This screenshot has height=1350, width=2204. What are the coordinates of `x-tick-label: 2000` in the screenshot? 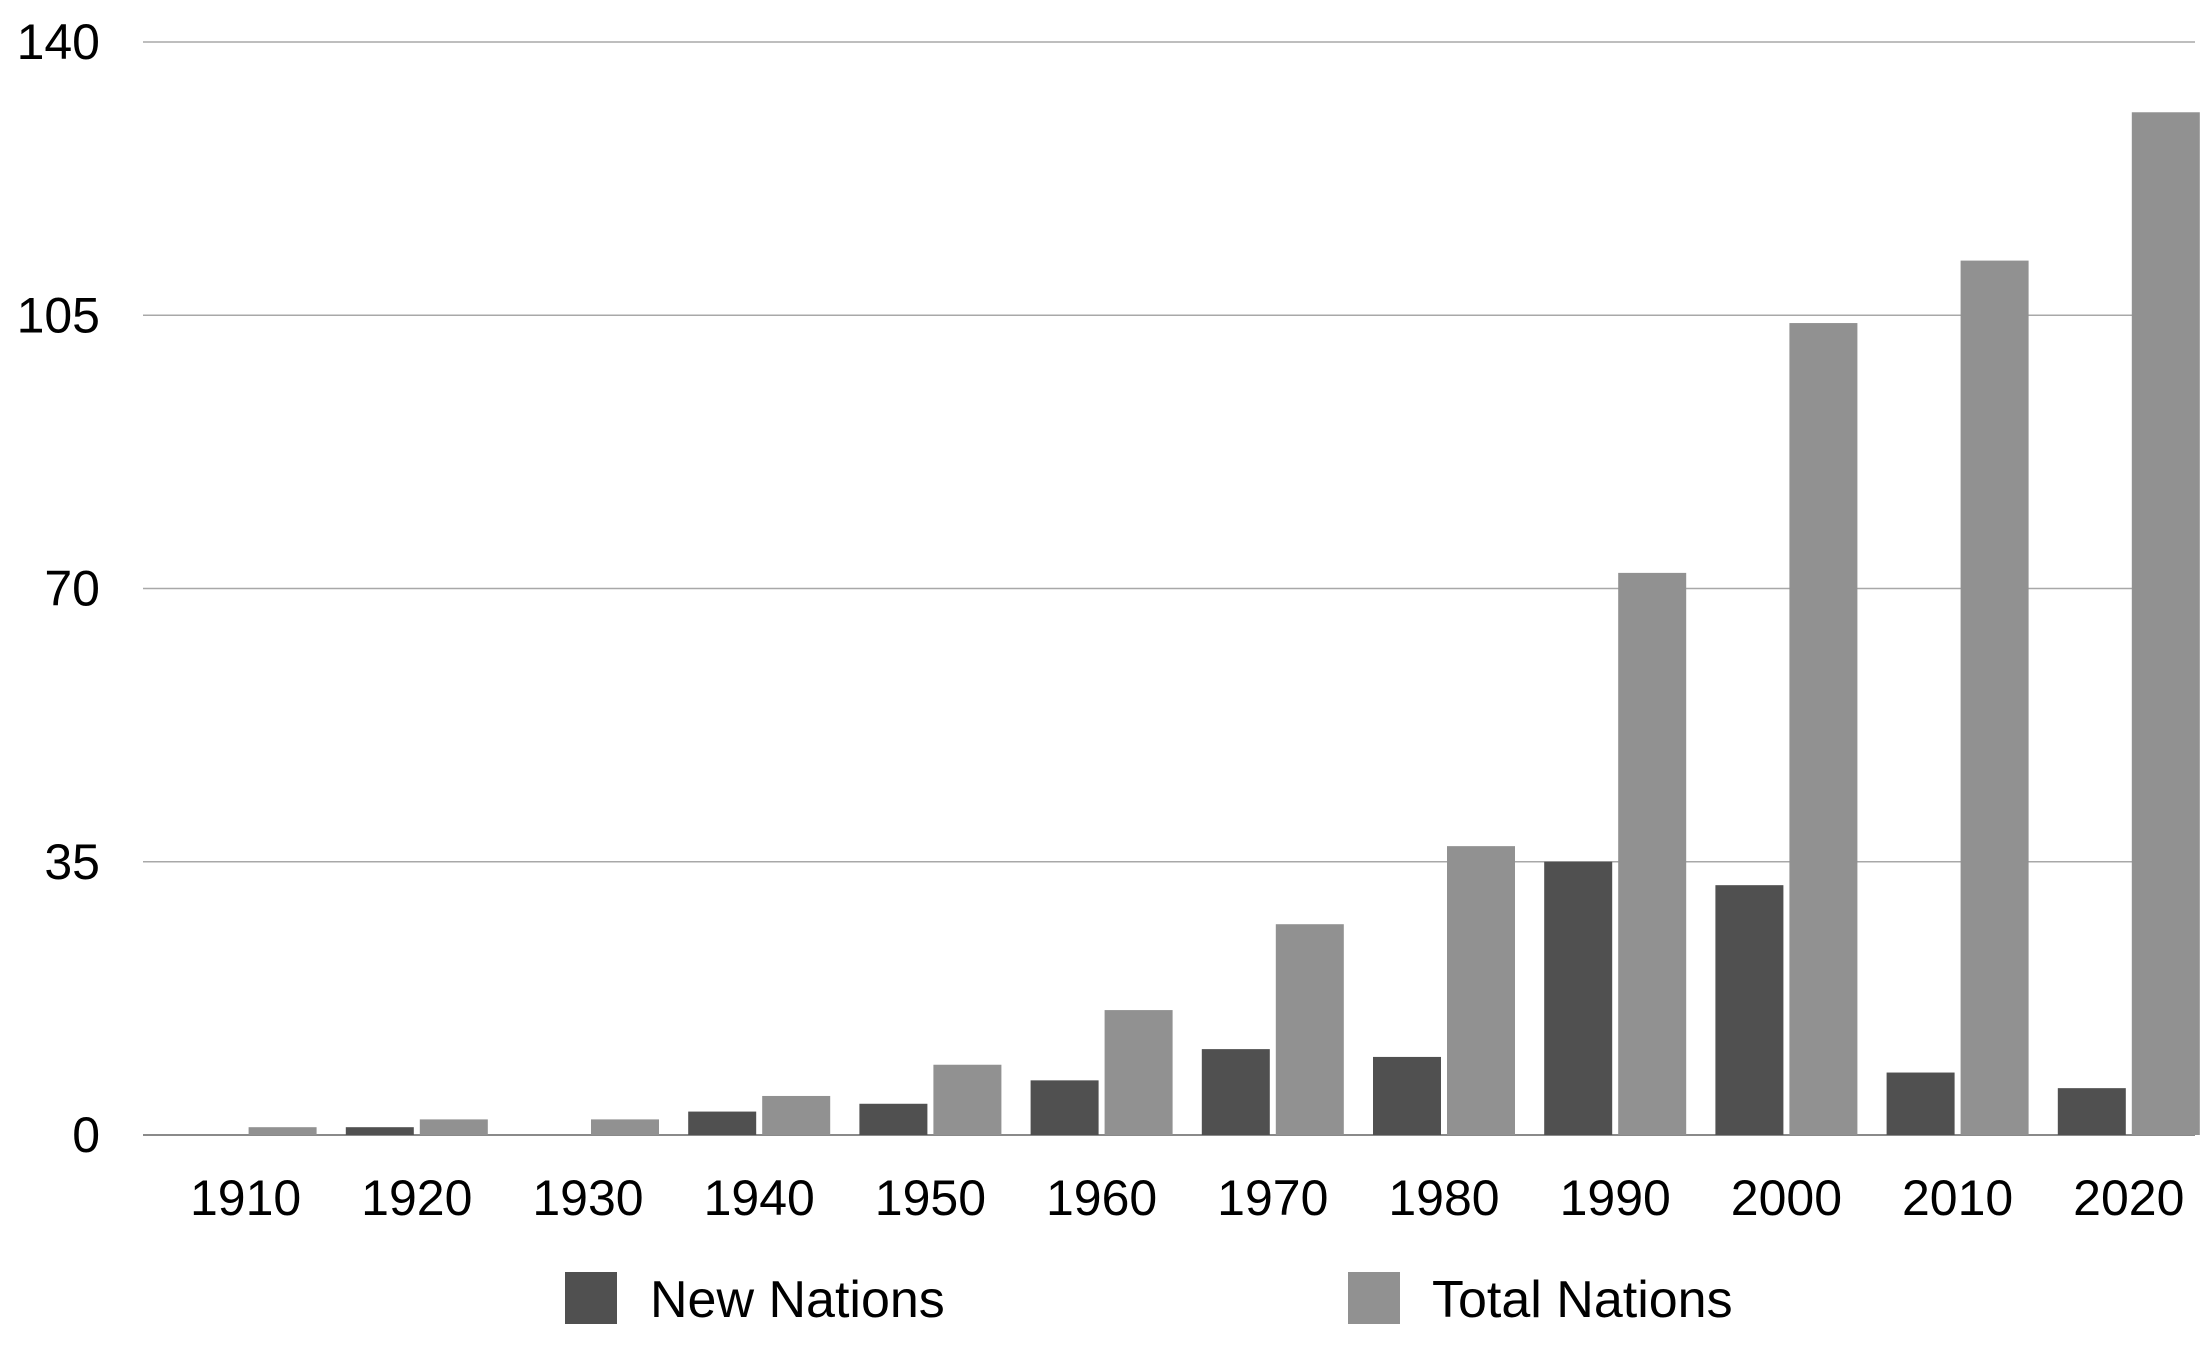 It's located at (1786, 1198).